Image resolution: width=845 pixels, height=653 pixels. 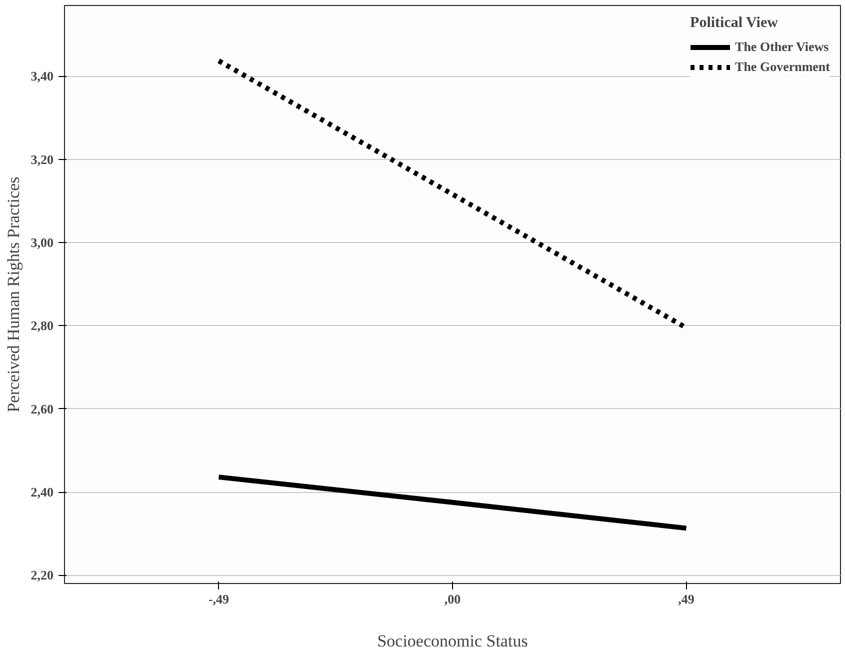 What do you see at coordinates (734, 23) in the screenshot?
I see `legend-title: Political View` at bounding box center [734, 23].